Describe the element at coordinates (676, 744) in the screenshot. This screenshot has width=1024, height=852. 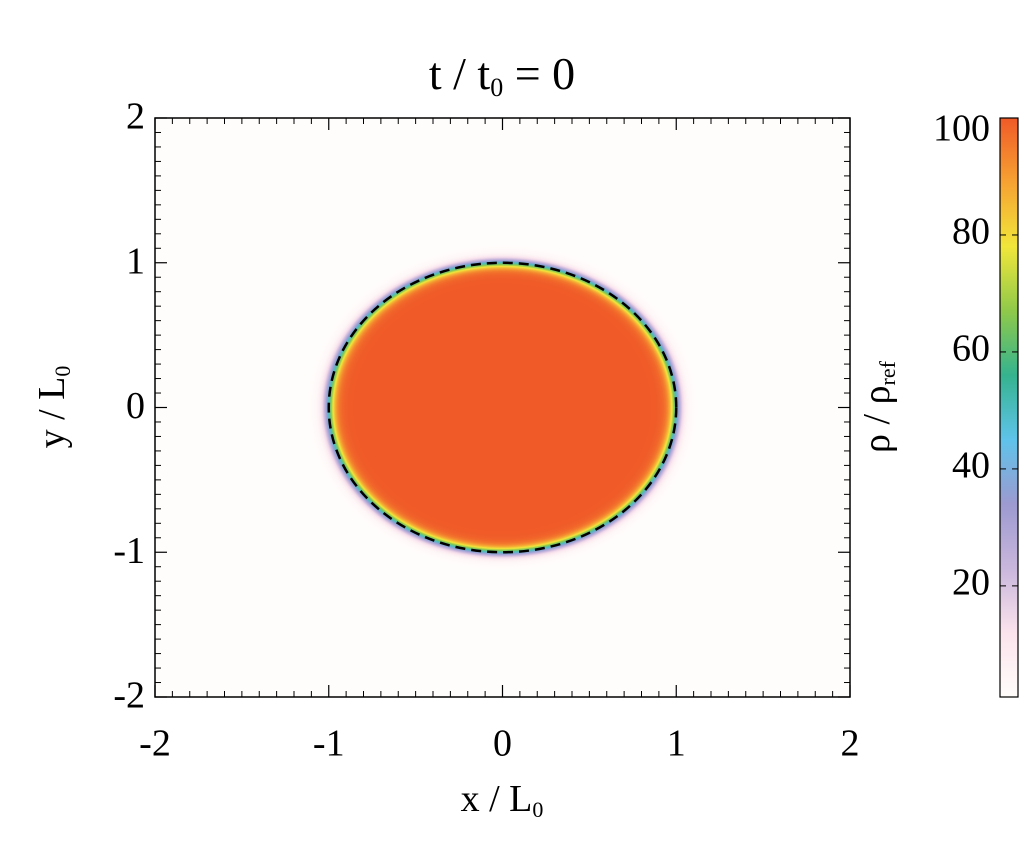
I see `x-tick-label: 1` at that location.